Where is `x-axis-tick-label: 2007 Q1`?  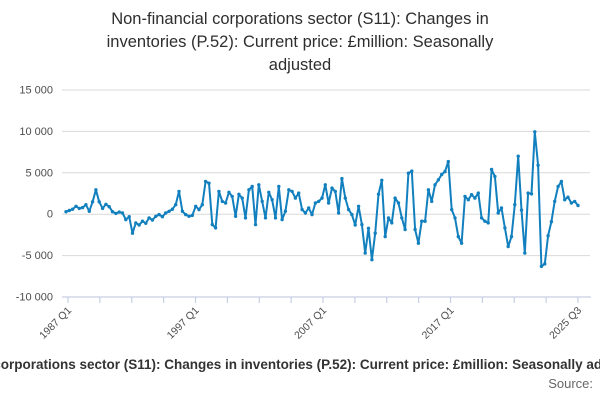 x-axis-tick-label: 2007 Q1 is located at coordinates (310, 323).